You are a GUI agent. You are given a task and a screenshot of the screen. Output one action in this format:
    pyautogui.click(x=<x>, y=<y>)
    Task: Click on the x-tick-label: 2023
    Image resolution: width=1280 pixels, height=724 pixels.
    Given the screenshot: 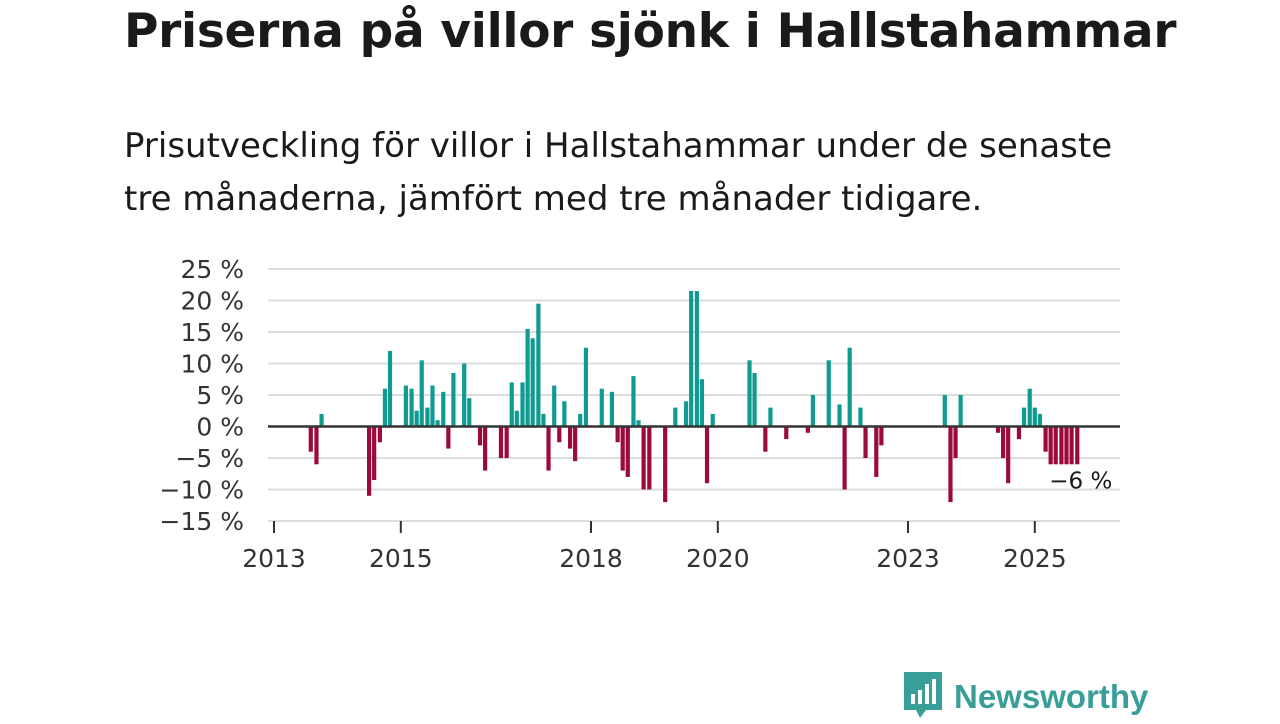 What is the action you would take?
    pyautogui.click(x=908, y=558)
    